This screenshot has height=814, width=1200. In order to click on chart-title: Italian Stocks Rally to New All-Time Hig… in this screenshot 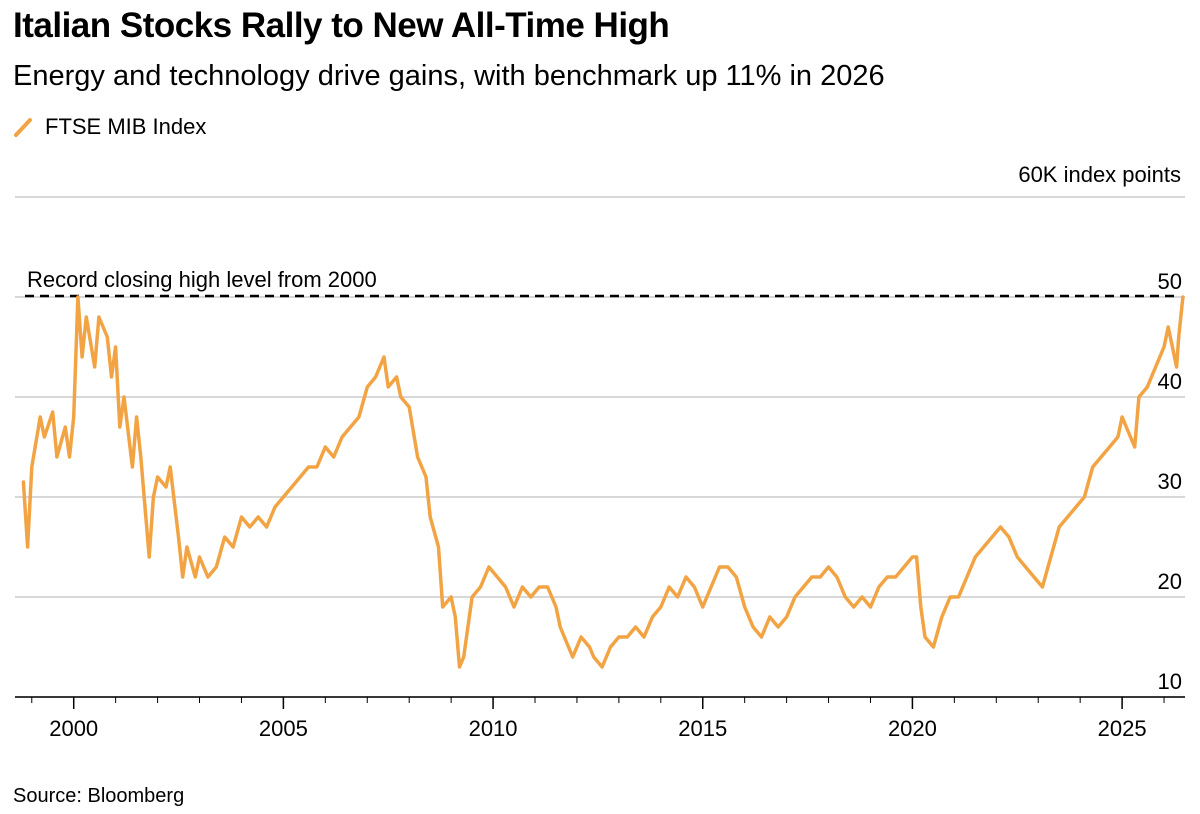, I will do `click(341, 25)`.